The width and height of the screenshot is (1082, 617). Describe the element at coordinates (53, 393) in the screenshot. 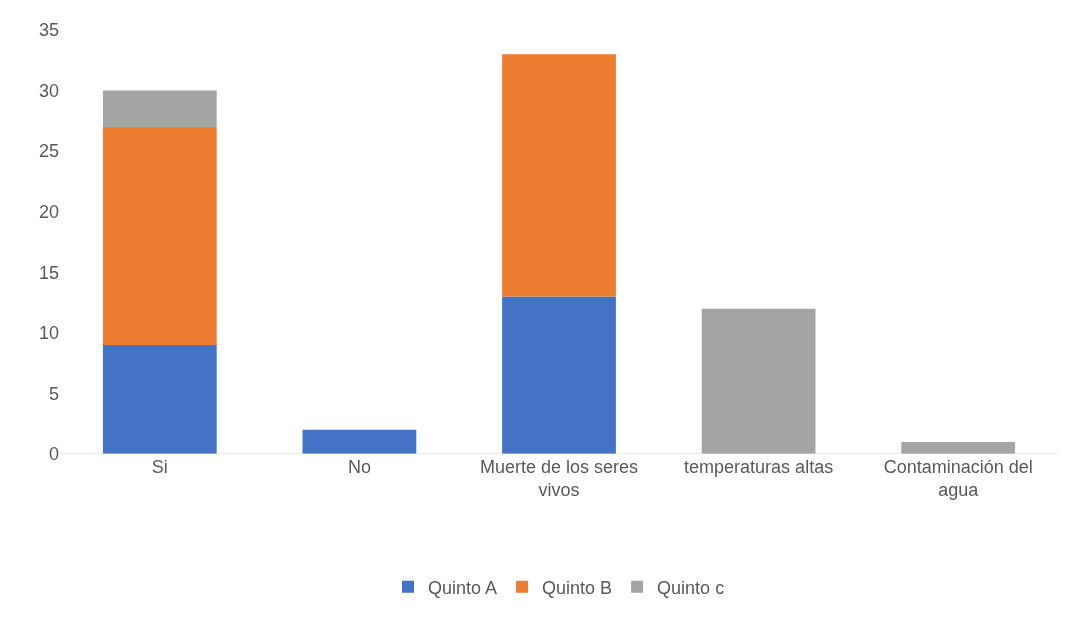

I see `y-tick-label: 5` at that location.